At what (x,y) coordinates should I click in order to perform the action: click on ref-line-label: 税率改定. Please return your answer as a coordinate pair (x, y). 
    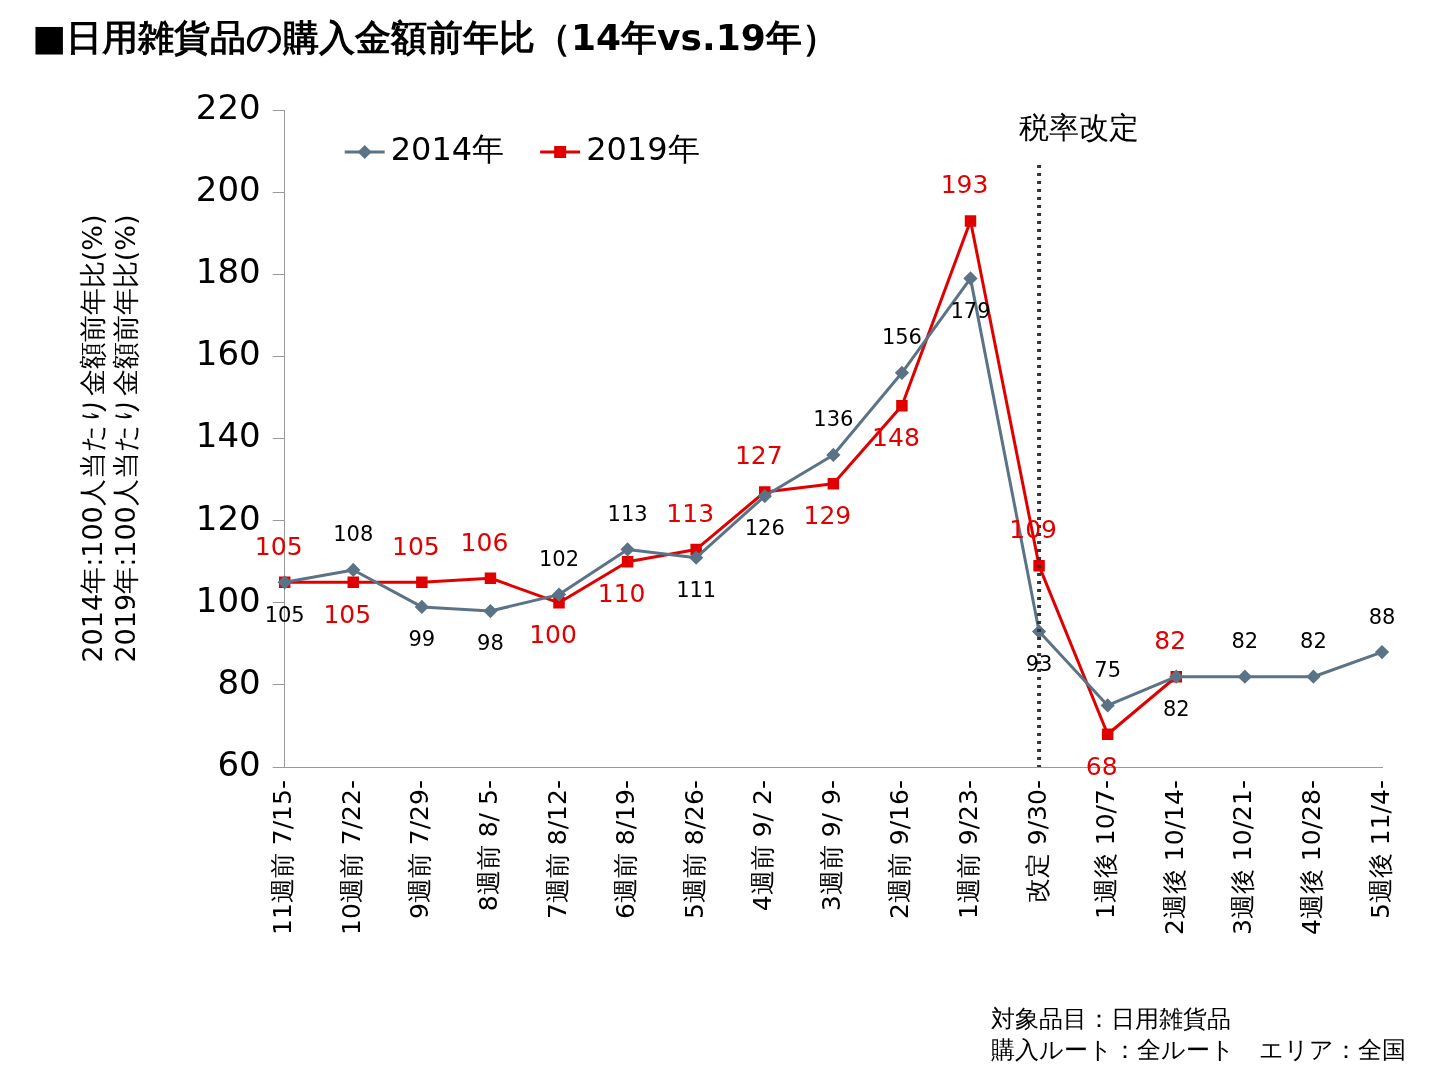
    Looking at the image, I should click on (1079, 127).